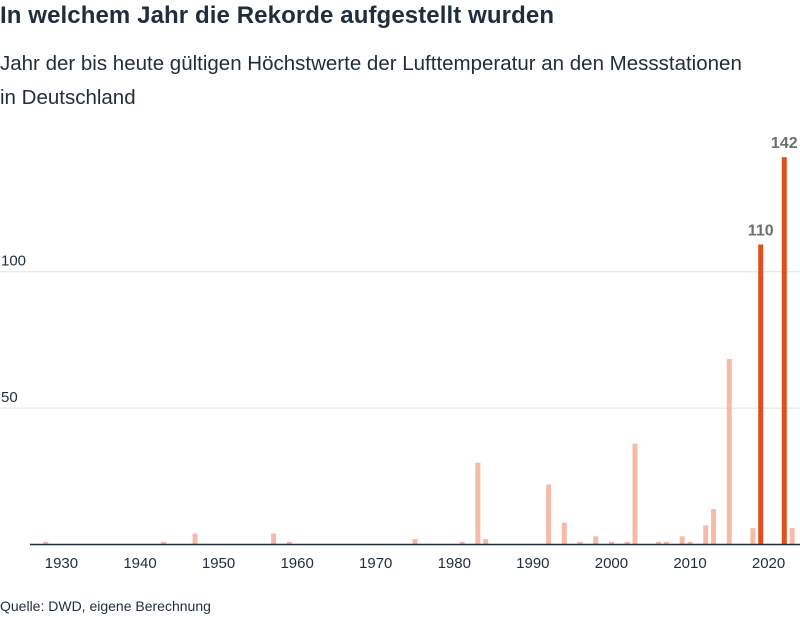 This screenshot has width=800, height=617. What do you see at coordinates (532, 563) in the screenshot?
I see `x-tick-label: 1990` at bounding box center [532, 563].